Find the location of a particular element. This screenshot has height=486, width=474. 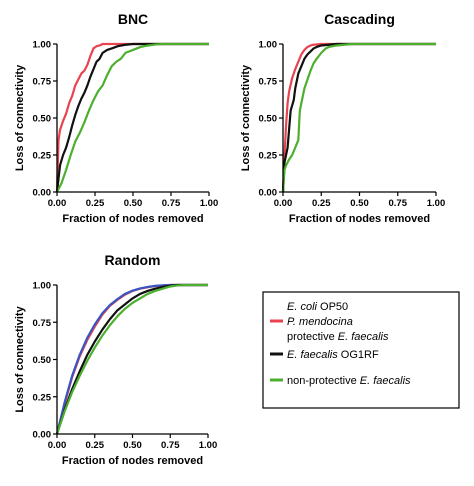

legend-label-part: P. mendocina is located at coordinates (320, 322).